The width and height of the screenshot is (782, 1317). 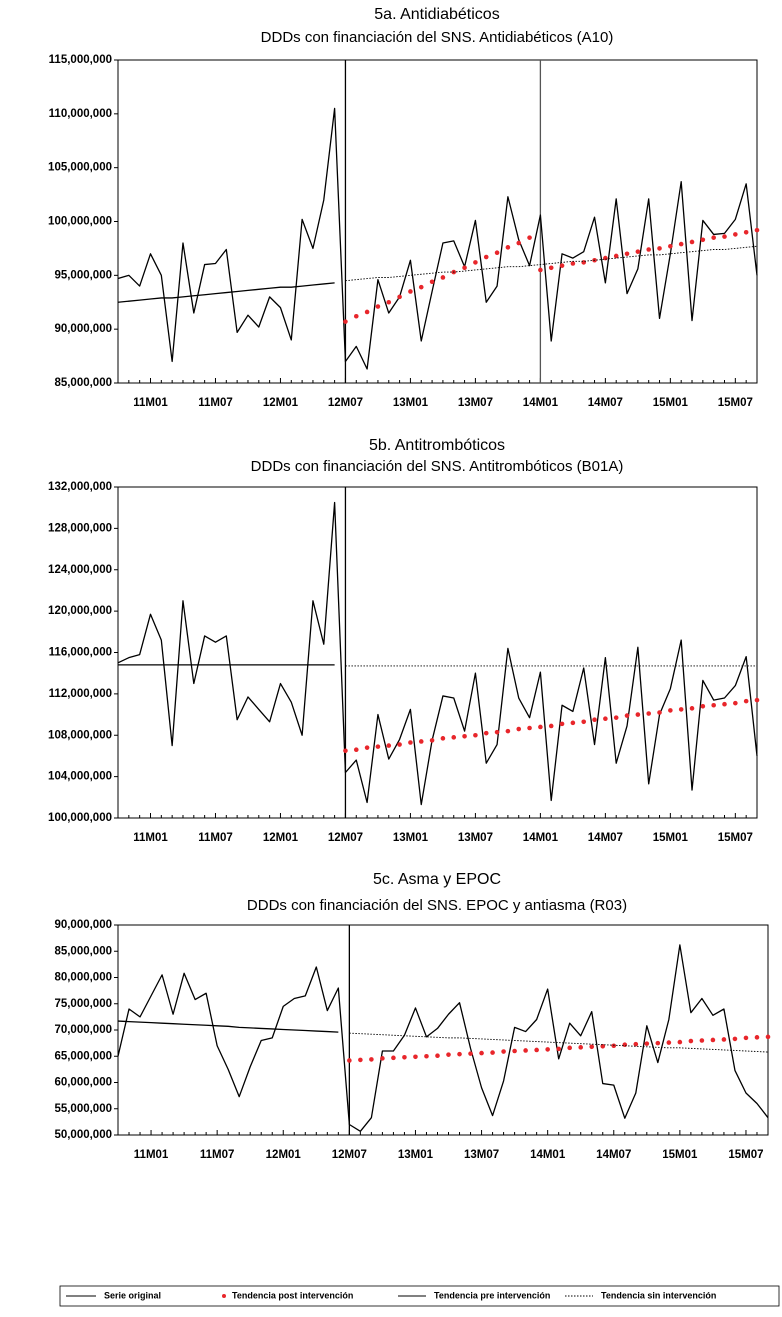 What do you see at coordinates (215, 403) in the screenshot?
I see `x-tick-label: 11M07` at bounding box center [215, 403].